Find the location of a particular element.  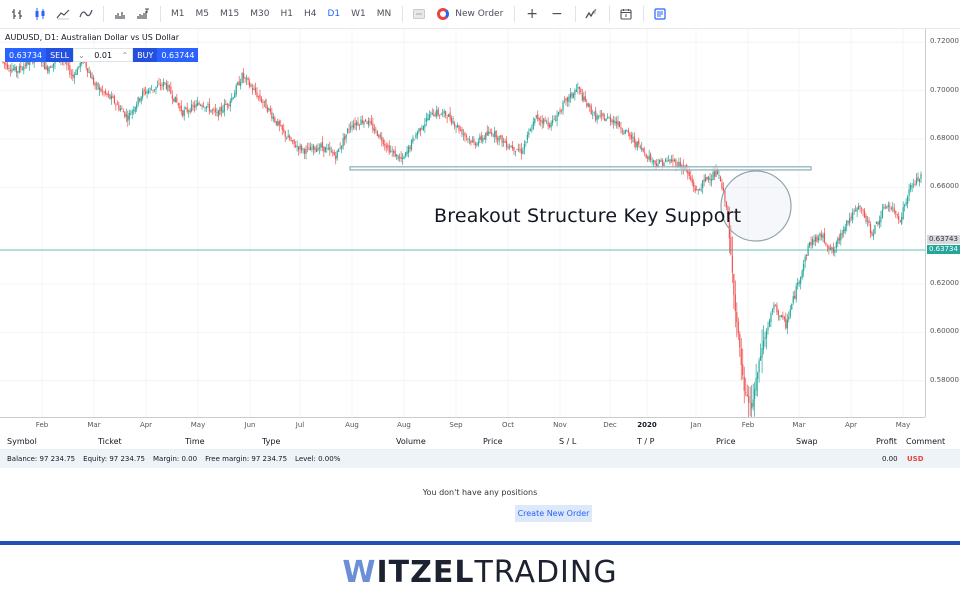

timeframe-mn: MN is located at coordinates (384, 14).